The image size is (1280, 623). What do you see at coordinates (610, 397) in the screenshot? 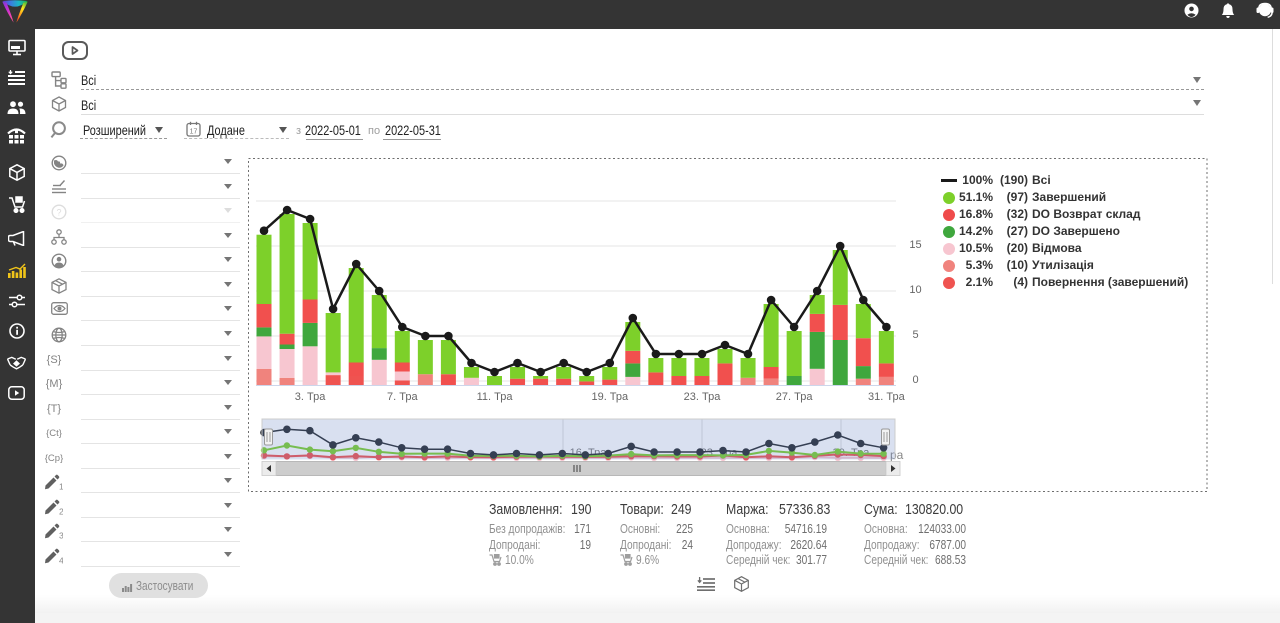
I see `svg-text: 19. Тра` at bounding box center [610, 397].